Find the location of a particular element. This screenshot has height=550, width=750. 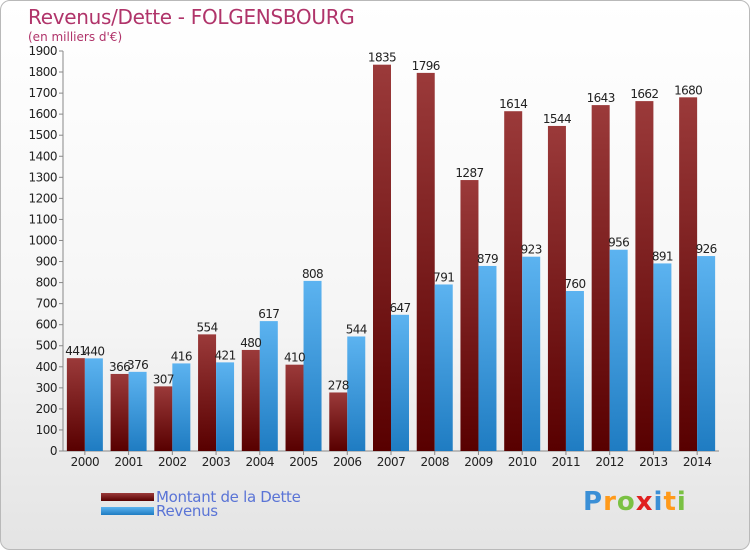

bar-revenue-2003 is located at coordinates (225, 406).